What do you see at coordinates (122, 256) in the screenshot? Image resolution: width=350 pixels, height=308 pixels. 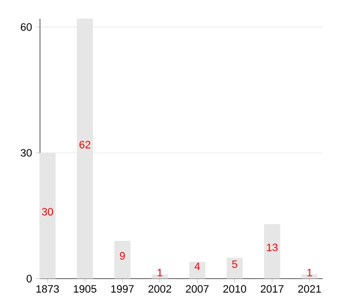 I see `data-label: 9` at bounding box center [122, 256].